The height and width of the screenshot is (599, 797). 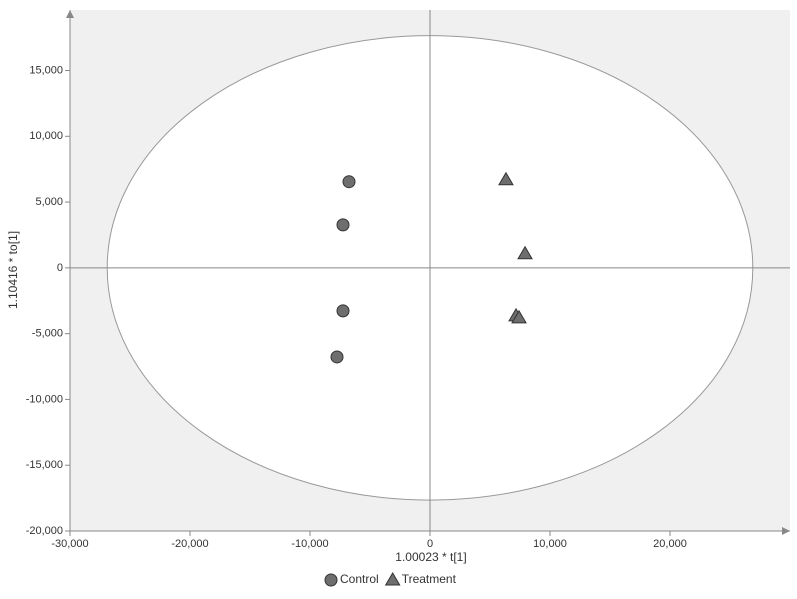 I want to click on y-tick-label: -15,000, so click(x=44, y=465).